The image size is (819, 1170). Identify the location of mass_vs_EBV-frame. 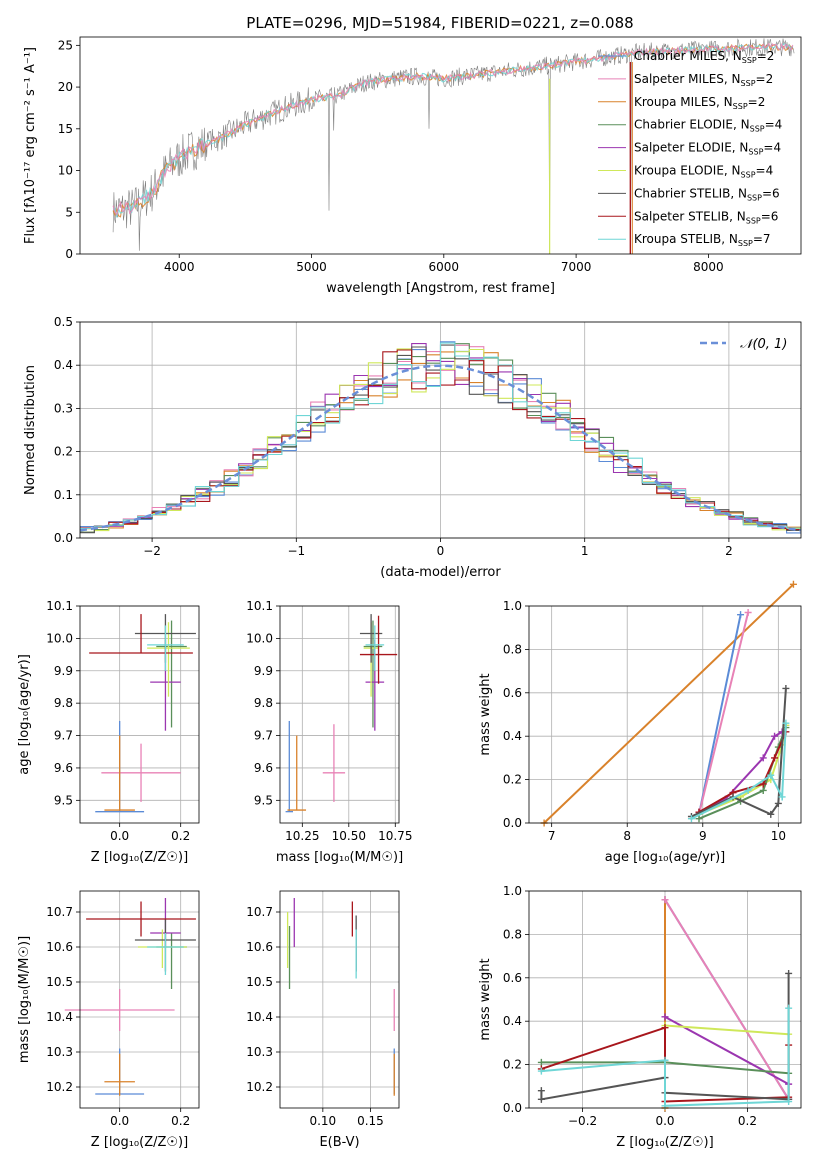
(339, 999).